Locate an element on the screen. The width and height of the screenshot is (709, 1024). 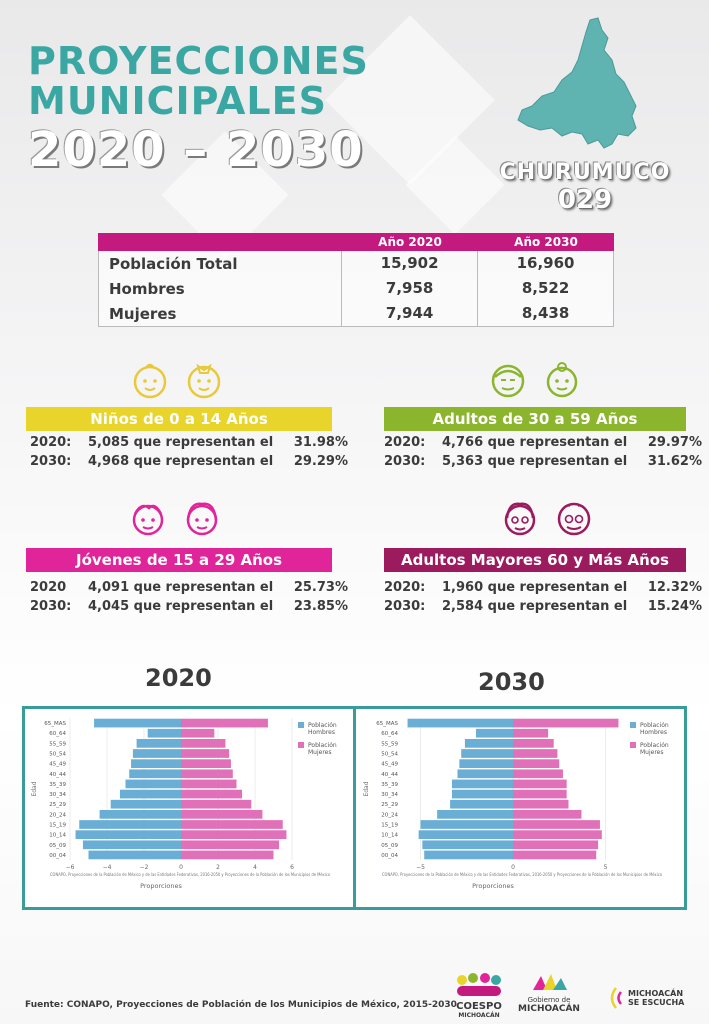
row-value-2030: 8,522 is located at coordinates (545, 288).